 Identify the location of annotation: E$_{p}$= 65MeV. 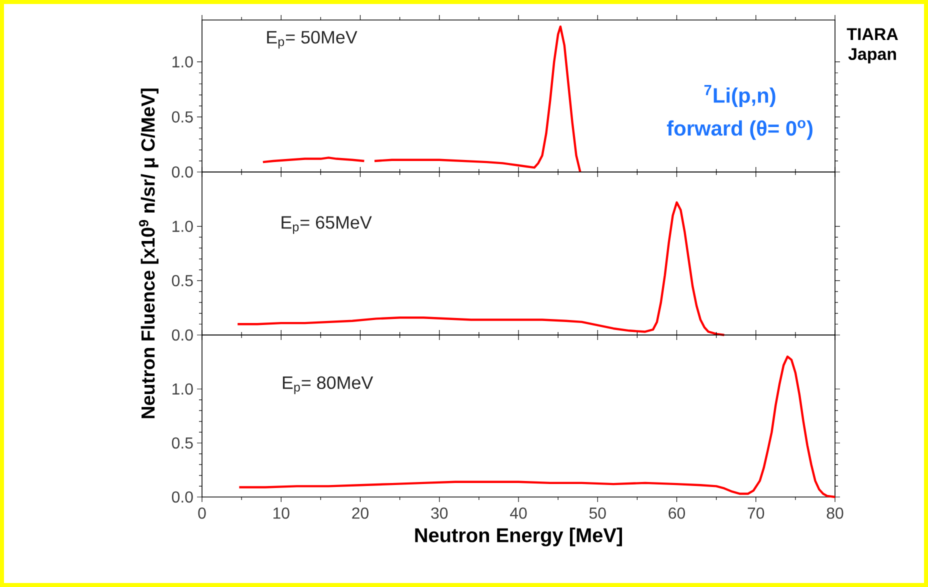
(327, 225).